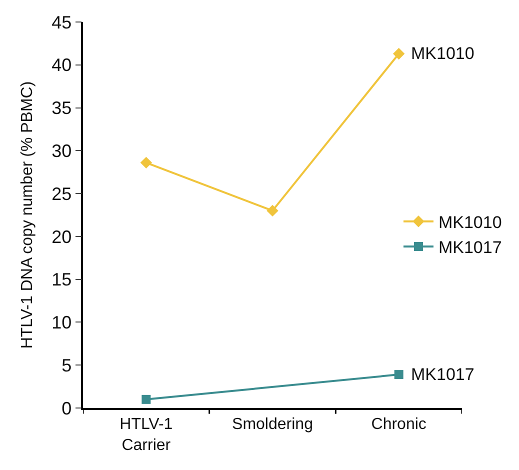 This screenshot has width=519, height=470. Describe the element at coordinates (67, 408) in the screenshot. I see `y-tick-label: 0` at that location.